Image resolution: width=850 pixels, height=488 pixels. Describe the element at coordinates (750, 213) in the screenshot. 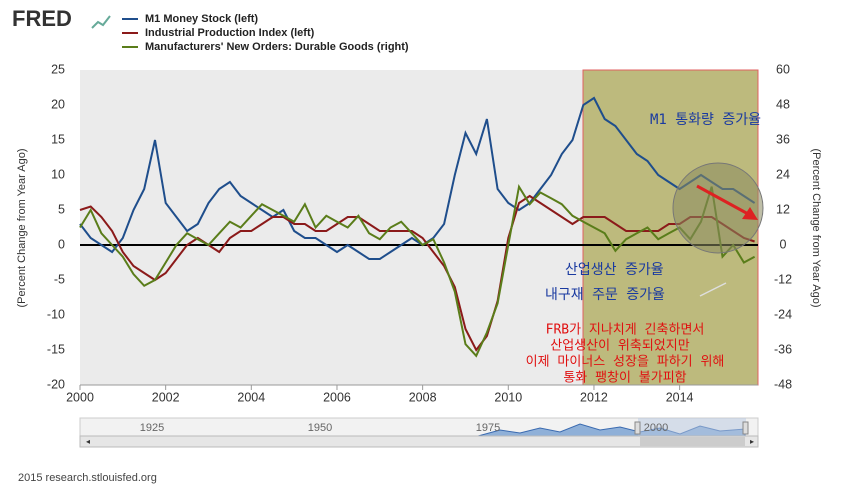

I see `arrow-head` at that location.